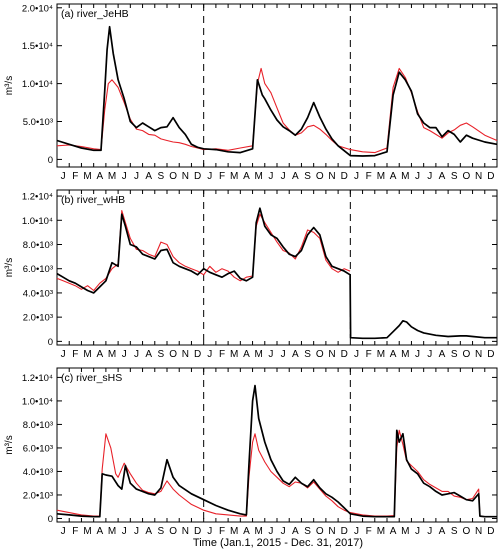 The width and height of the screenshot is (502, 550). Describe the element at coordinates (95, 14) in the screenshot. I see `panel-title: (a) river_JeHB` at that location.